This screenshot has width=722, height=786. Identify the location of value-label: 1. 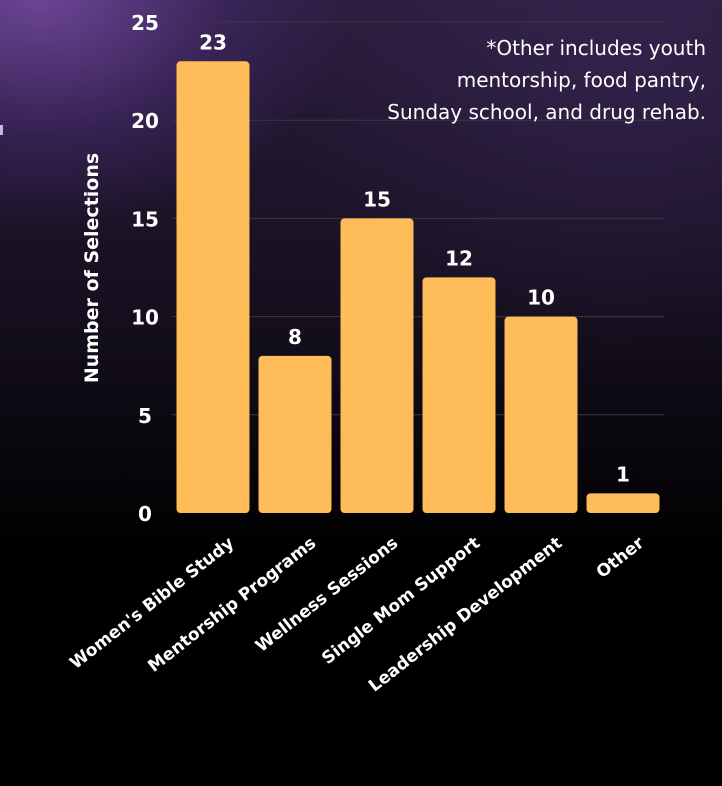
(623, 474).